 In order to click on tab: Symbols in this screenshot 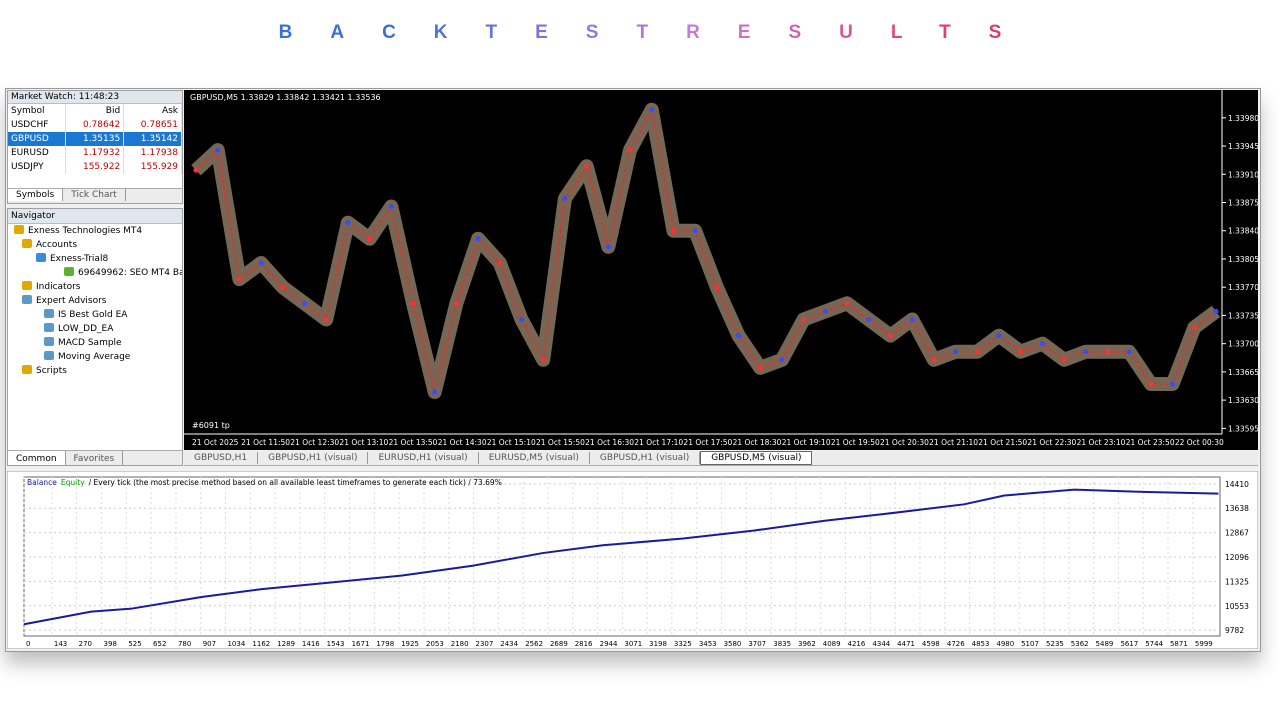, I will do `click(36, 195)`.